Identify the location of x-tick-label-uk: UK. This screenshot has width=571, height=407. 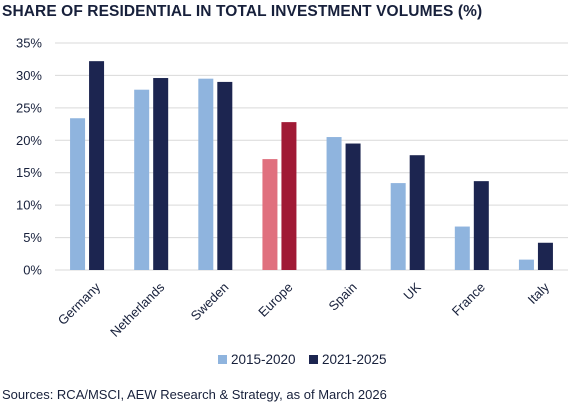
(412, 291).